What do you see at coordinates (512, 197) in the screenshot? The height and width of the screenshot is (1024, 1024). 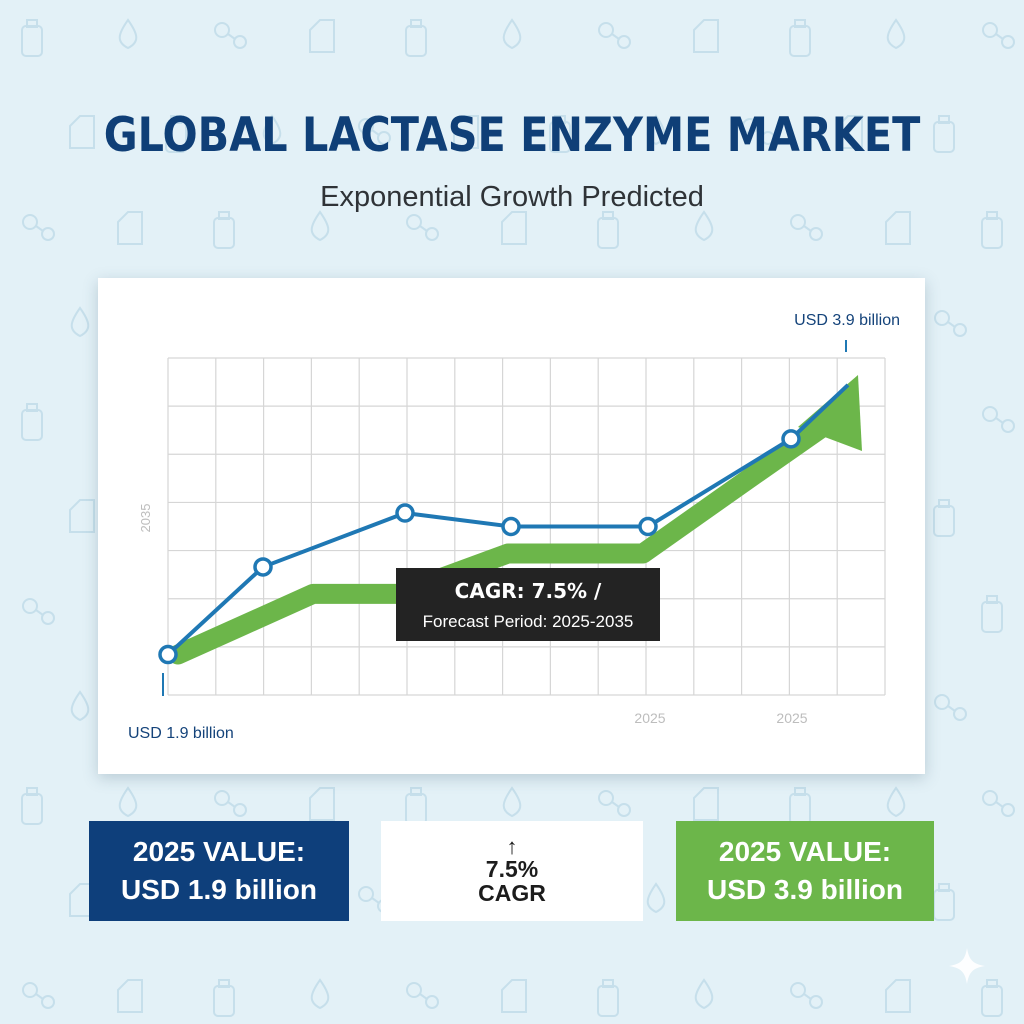 I see `page-subtitle: Exponential Growth Predicted` at bounding box center [512, 197].